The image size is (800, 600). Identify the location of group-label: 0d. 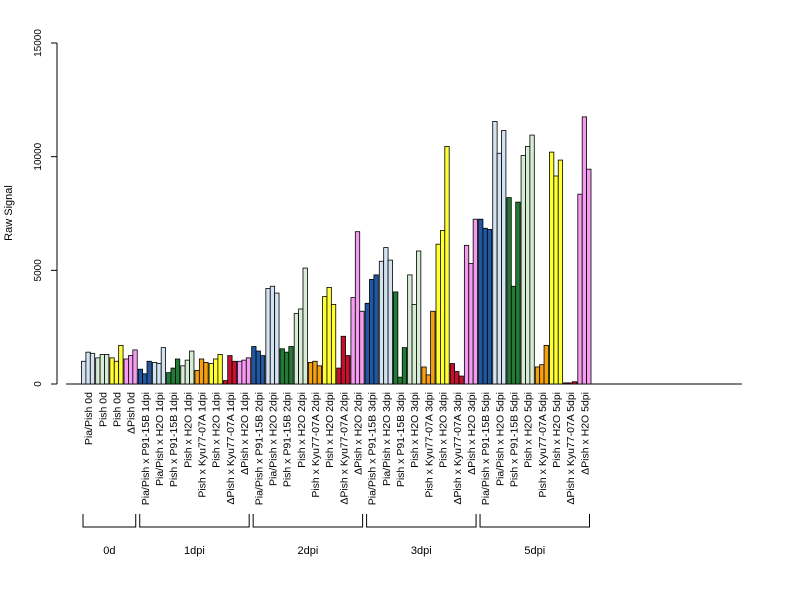
(109, 551).